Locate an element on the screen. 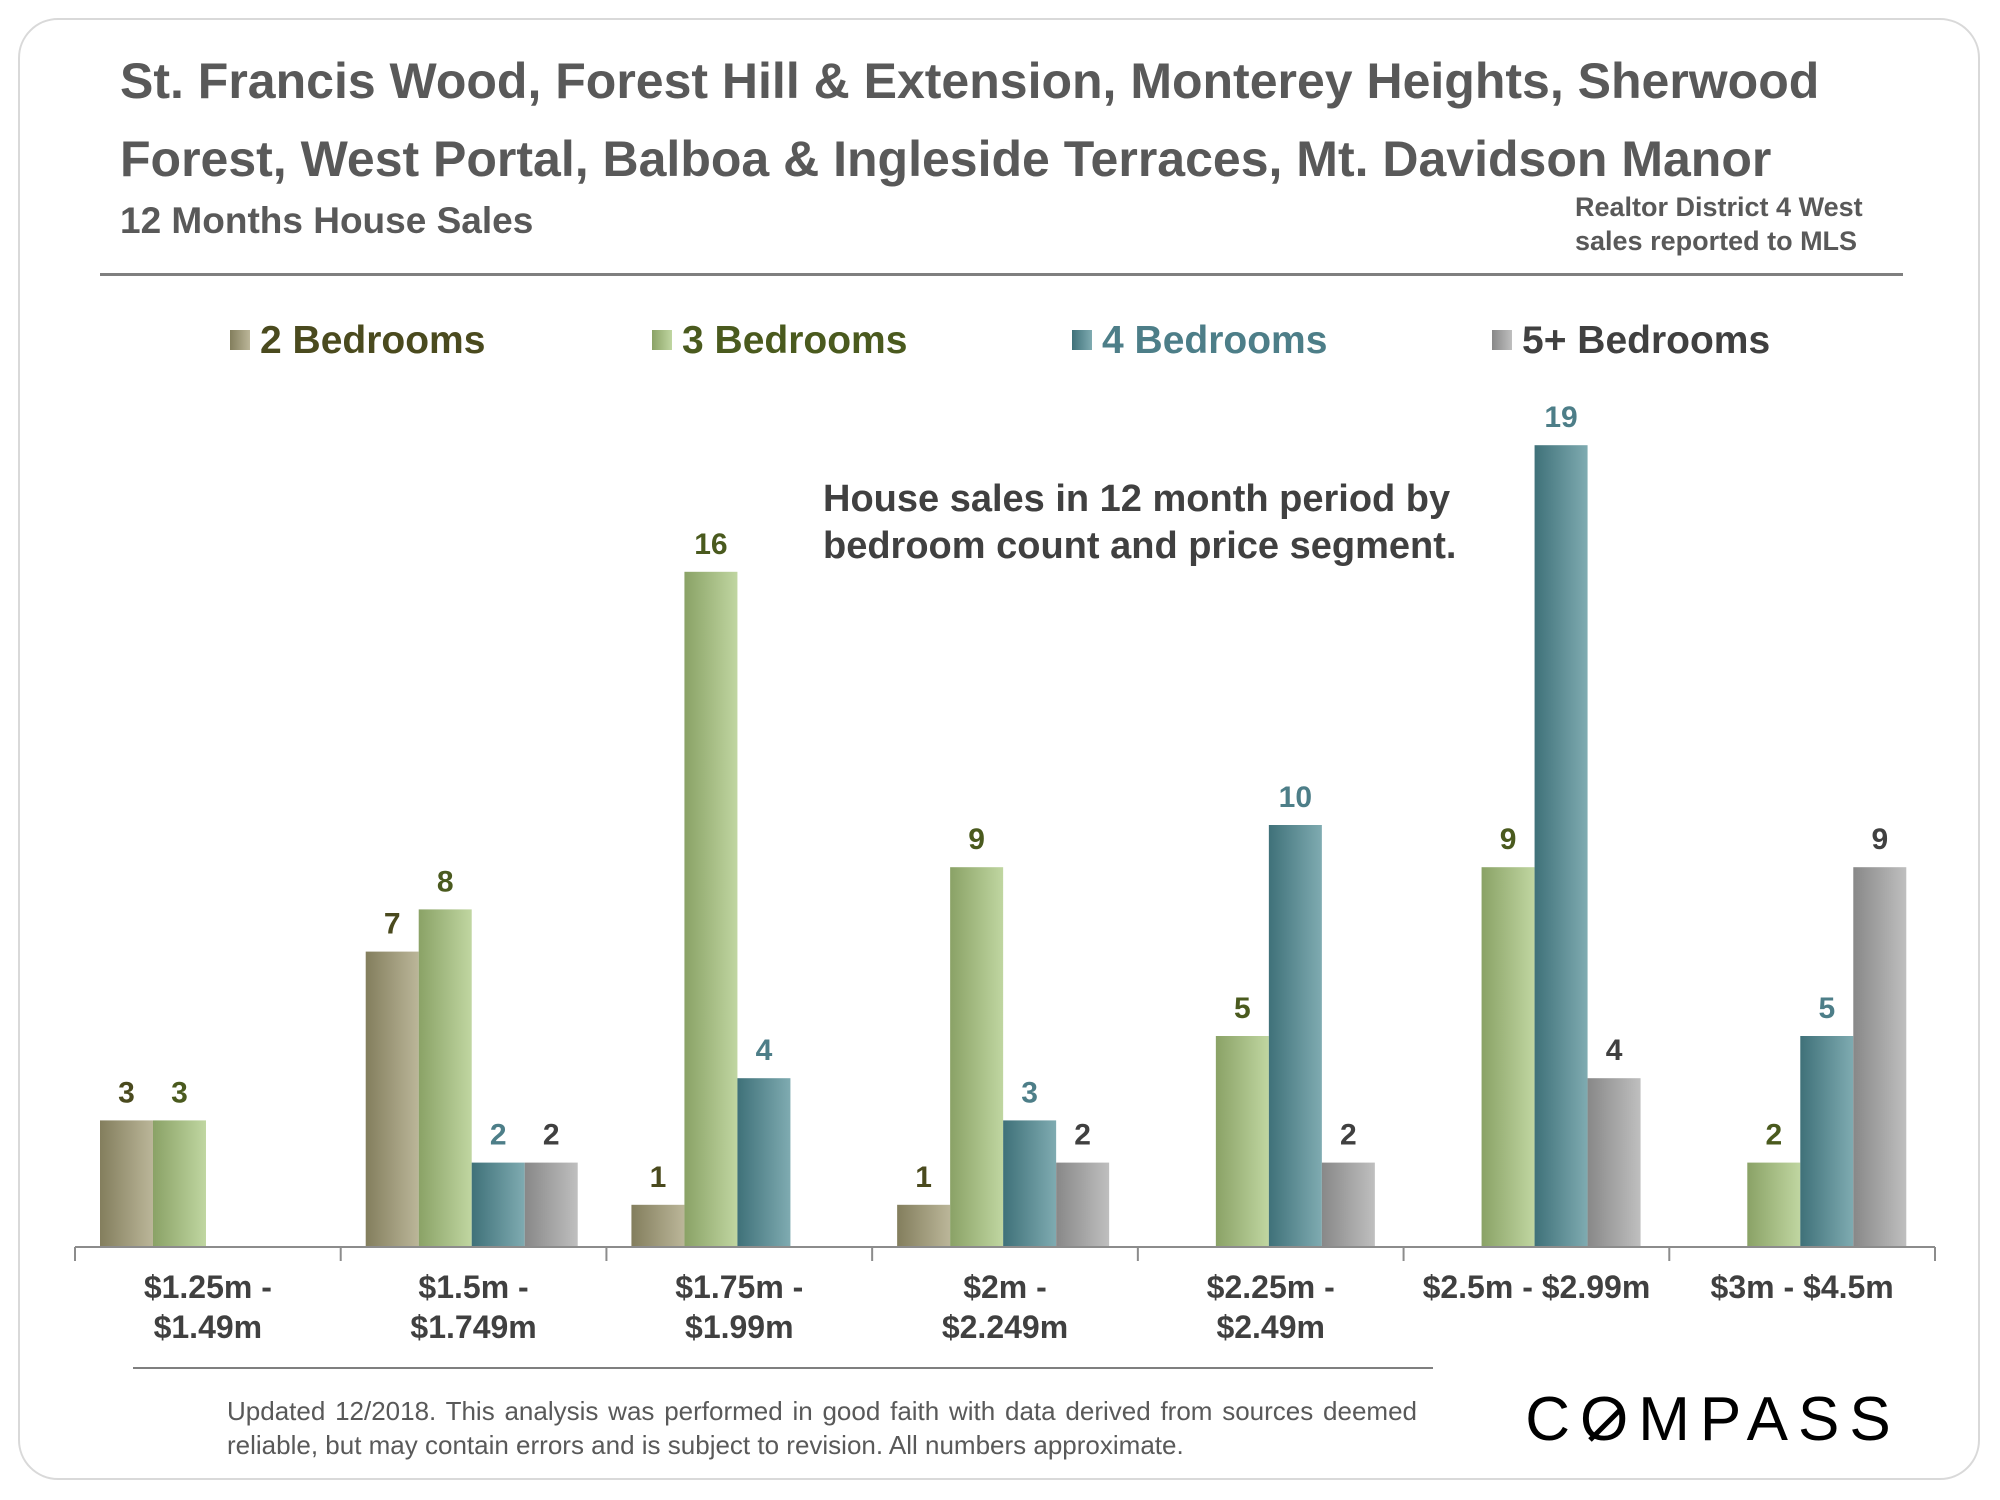  svg-text: COMPASS is located at coordinates (1713, 1419).